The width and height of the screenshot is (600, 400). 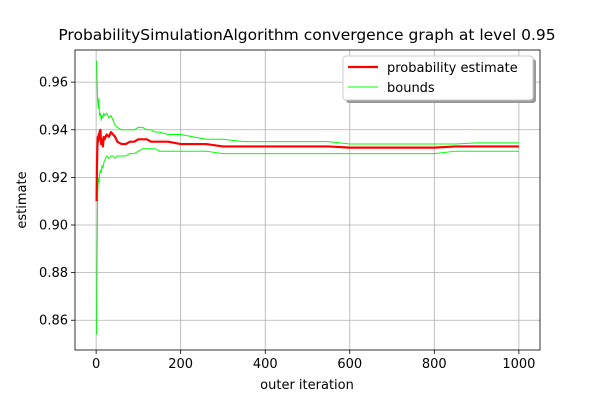 I want to click on legend: probability estimate bounds, so click(x=439, y=79).